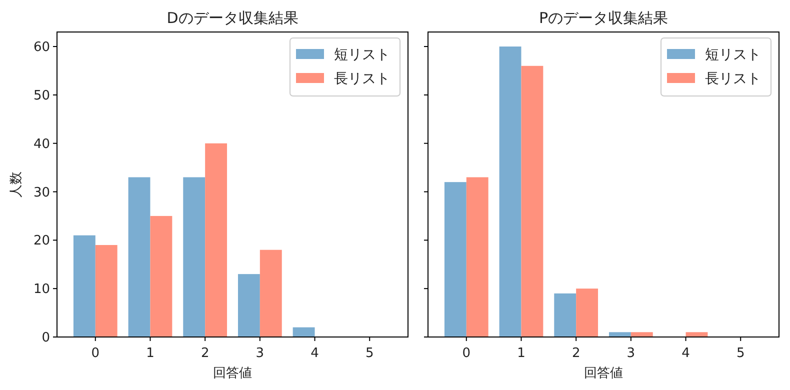 This screenshot has width=790, height=390. I want to click on y-tick-label: 50, so click(41, 96).